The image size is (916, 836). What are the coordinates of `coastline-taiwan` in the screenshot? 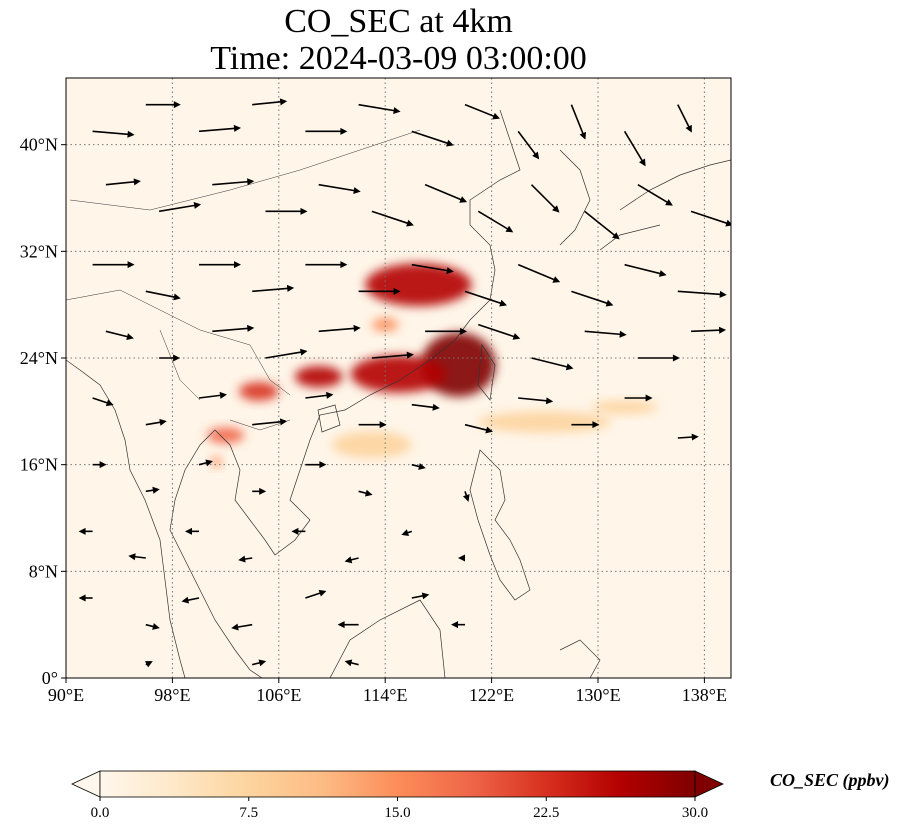 It's located at (486, 372).